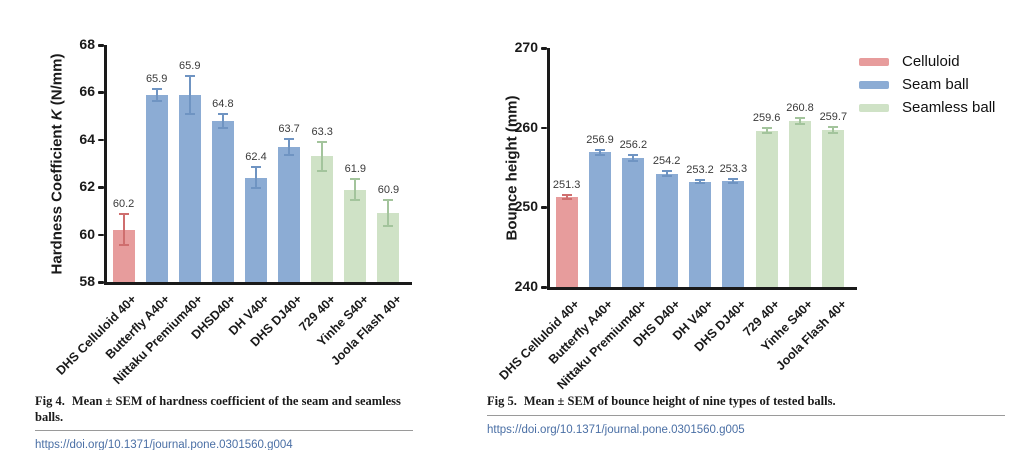 The image size is (1024, 450). I want to click on y-tick-label: 250, so click(526, 206).